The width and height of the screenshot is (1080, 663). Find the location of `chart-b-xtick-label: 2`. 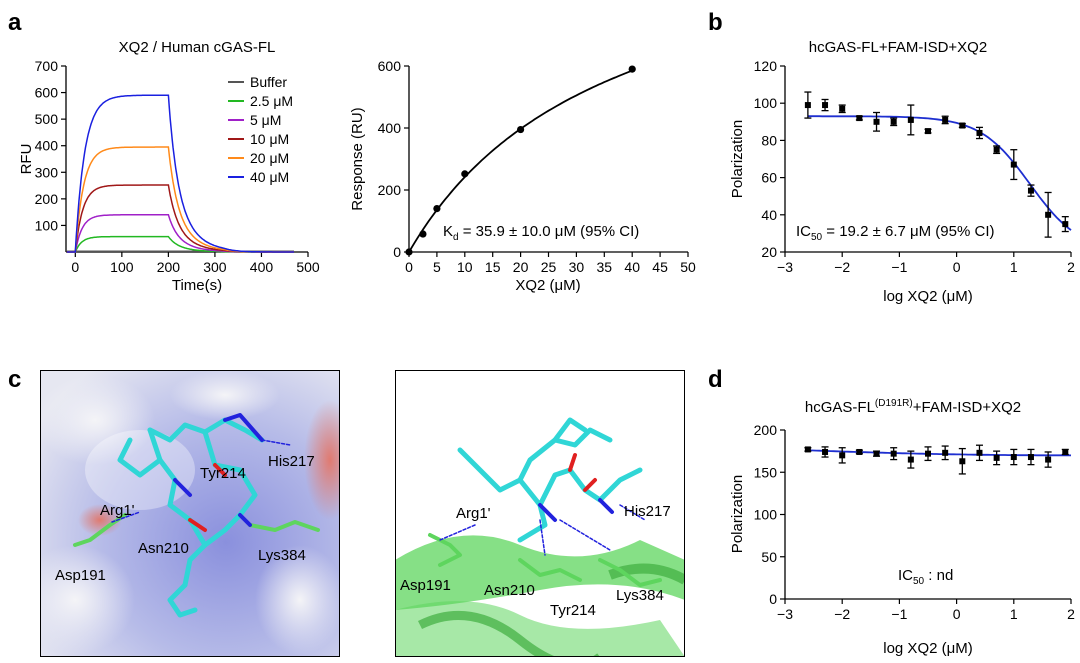

chart-b-xtick-label: 2 is located at coordinates (1071, 267).